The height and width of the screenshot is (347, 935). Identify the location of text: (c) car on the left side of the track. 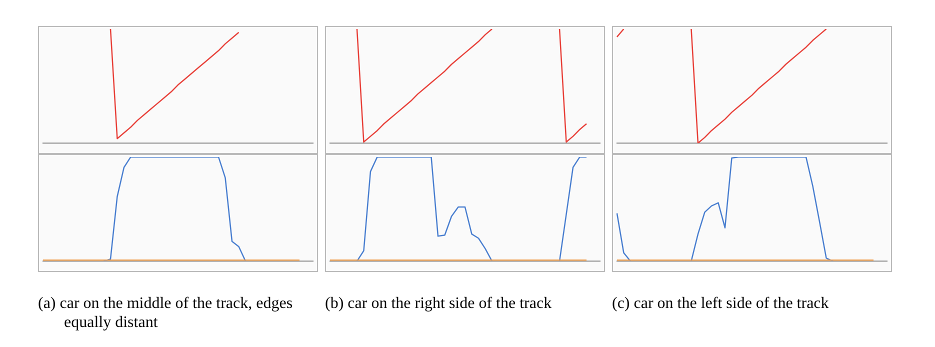
(721, 303).